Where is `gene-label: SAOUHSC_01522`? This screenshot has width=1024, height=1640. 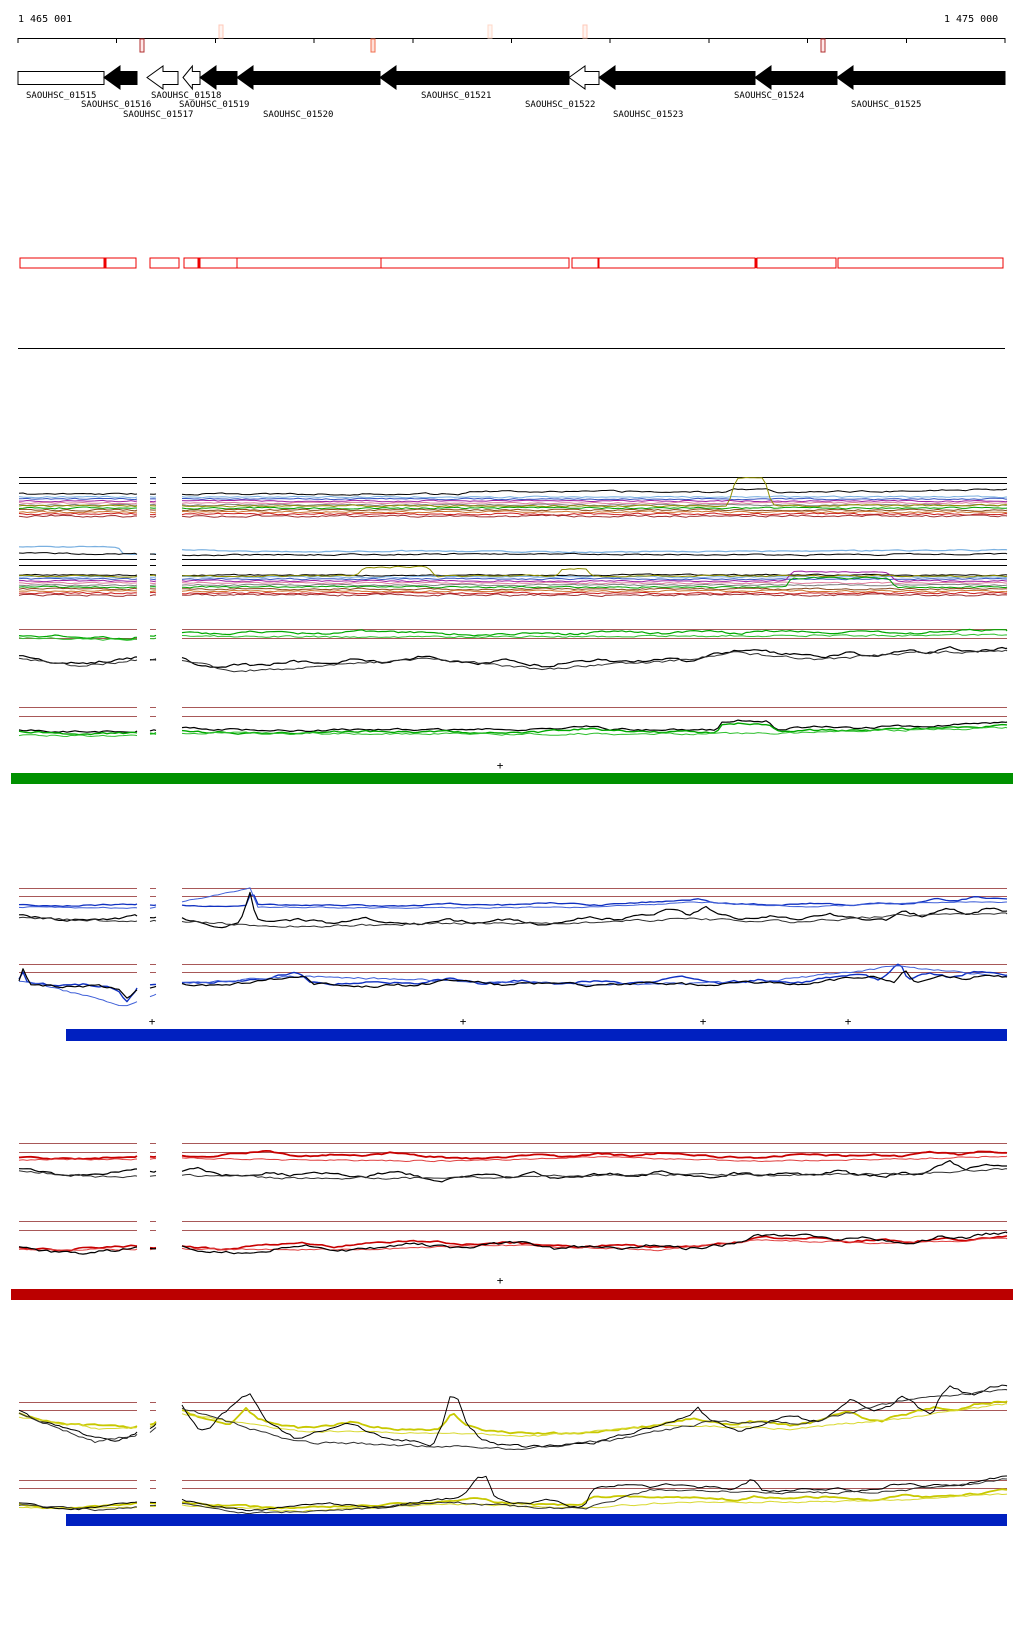
gene-label: SAOUHSC_01522 is located at coordinates (560, 105).